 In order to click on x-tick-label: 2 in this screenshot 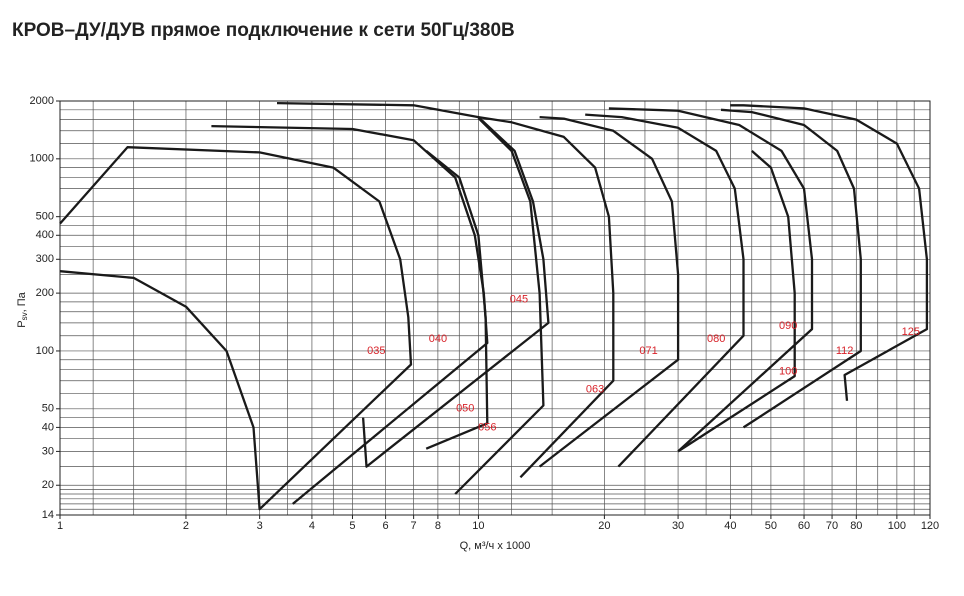, I will do `click(186, 526)`.